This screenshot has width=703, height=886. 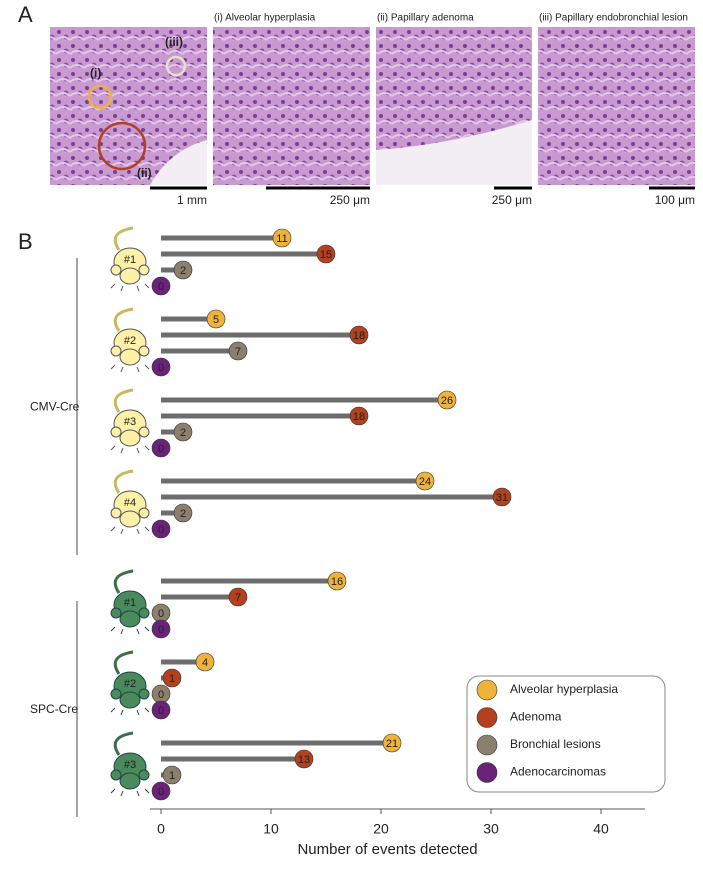 I want to click on x-tick-label: 40, so click(x=601, y=829).